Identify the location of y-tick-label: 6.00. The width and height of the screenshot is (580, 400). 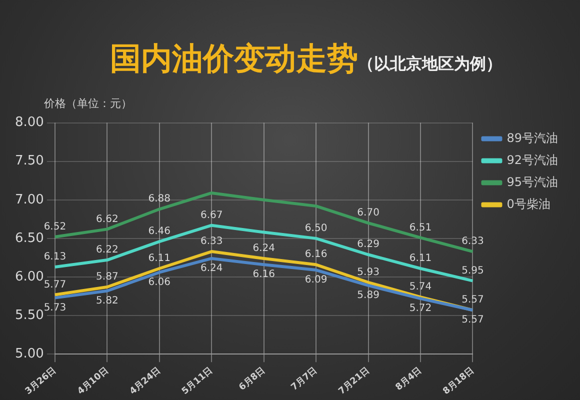
(29, 276).